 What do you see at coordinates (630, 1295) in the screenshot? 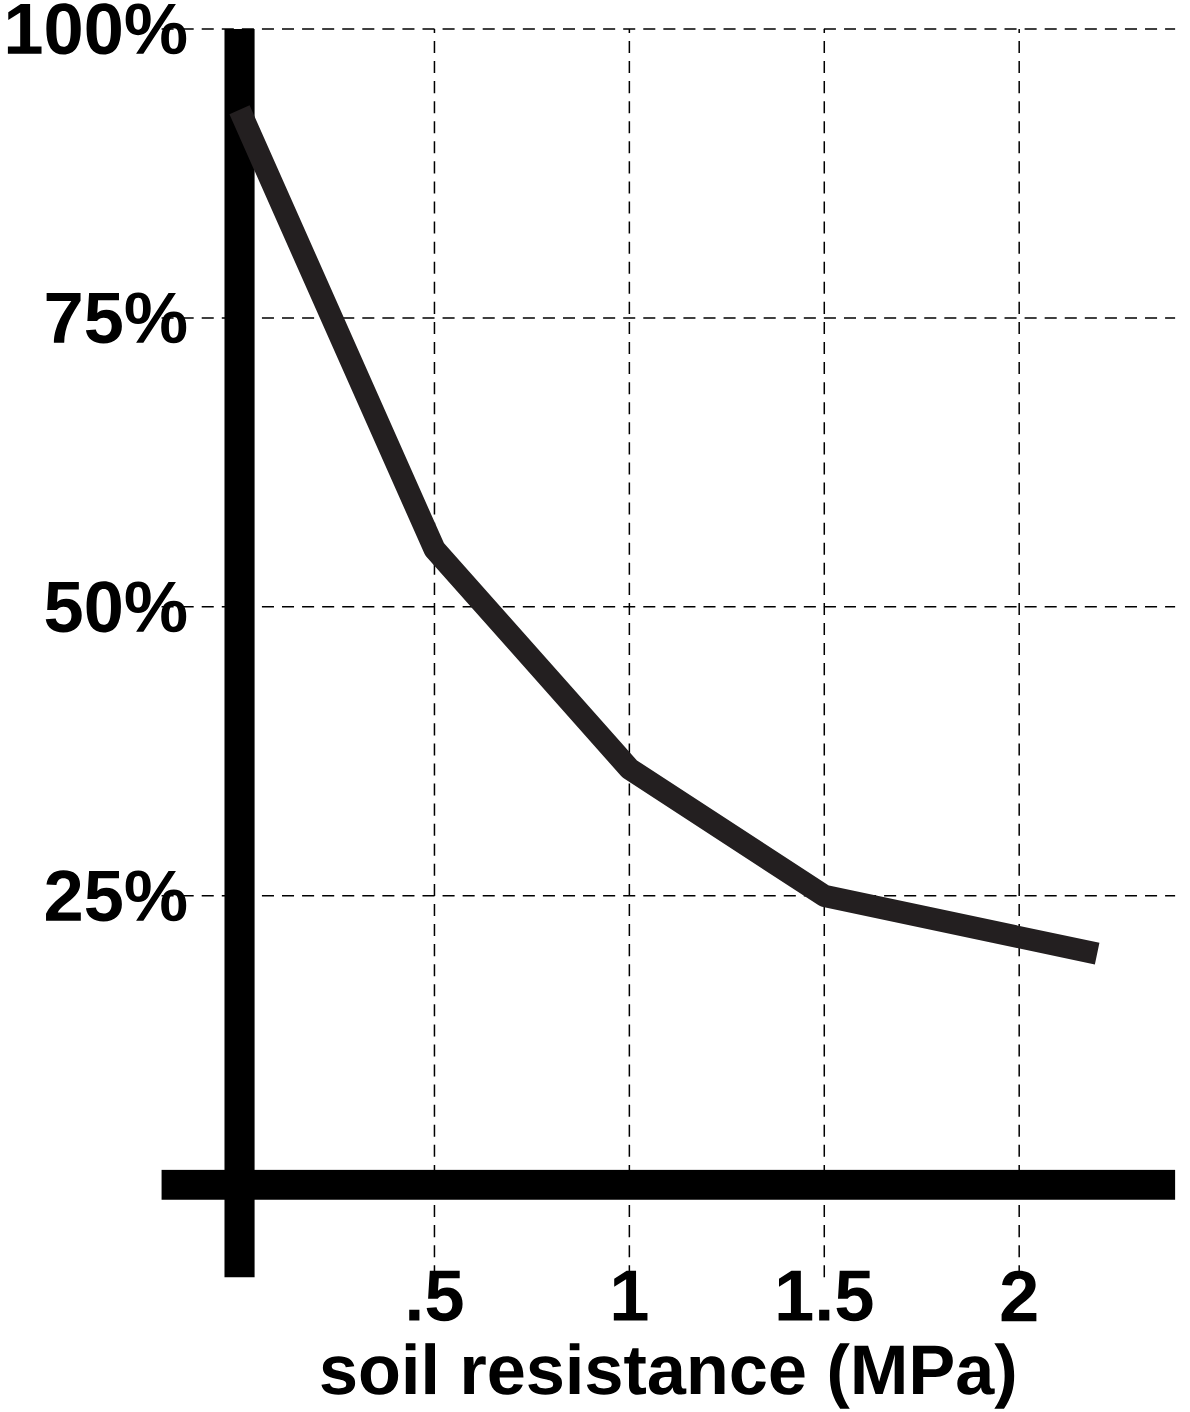
I see `x-tick-label: 1` at bounding box center [630, 1295].